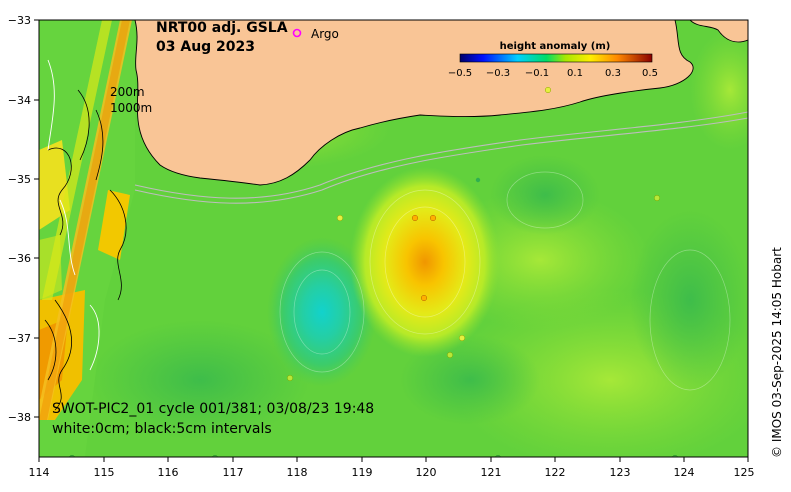 The height and width of the screenshot is (492, 791). What do you see at coordinates (73, 215) in the screenshot?
I see `white-contours` at bounding box center [73, 215].